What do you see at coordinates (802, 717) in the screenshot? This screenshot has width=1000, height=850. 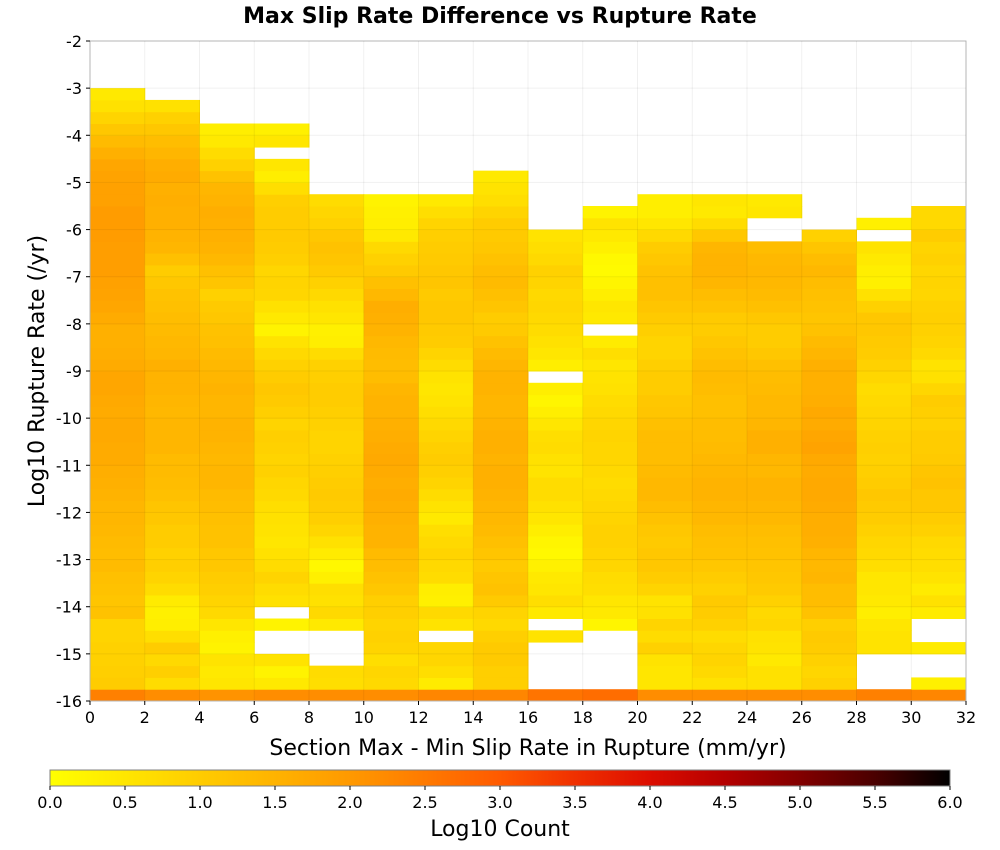 I see `x-tick-label: 26` at bounding box center [802, 717].